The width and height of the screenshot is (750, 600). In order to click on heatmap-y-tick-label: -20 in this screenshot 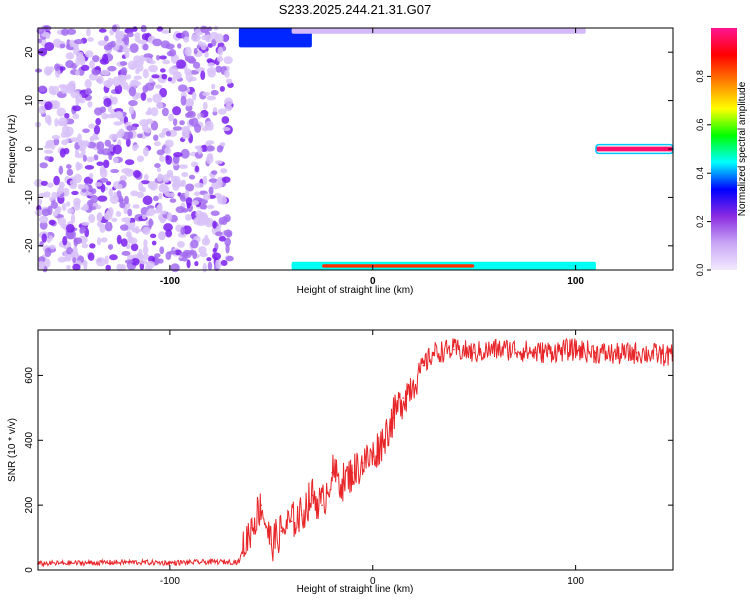, I will do `click(29, 245)`.